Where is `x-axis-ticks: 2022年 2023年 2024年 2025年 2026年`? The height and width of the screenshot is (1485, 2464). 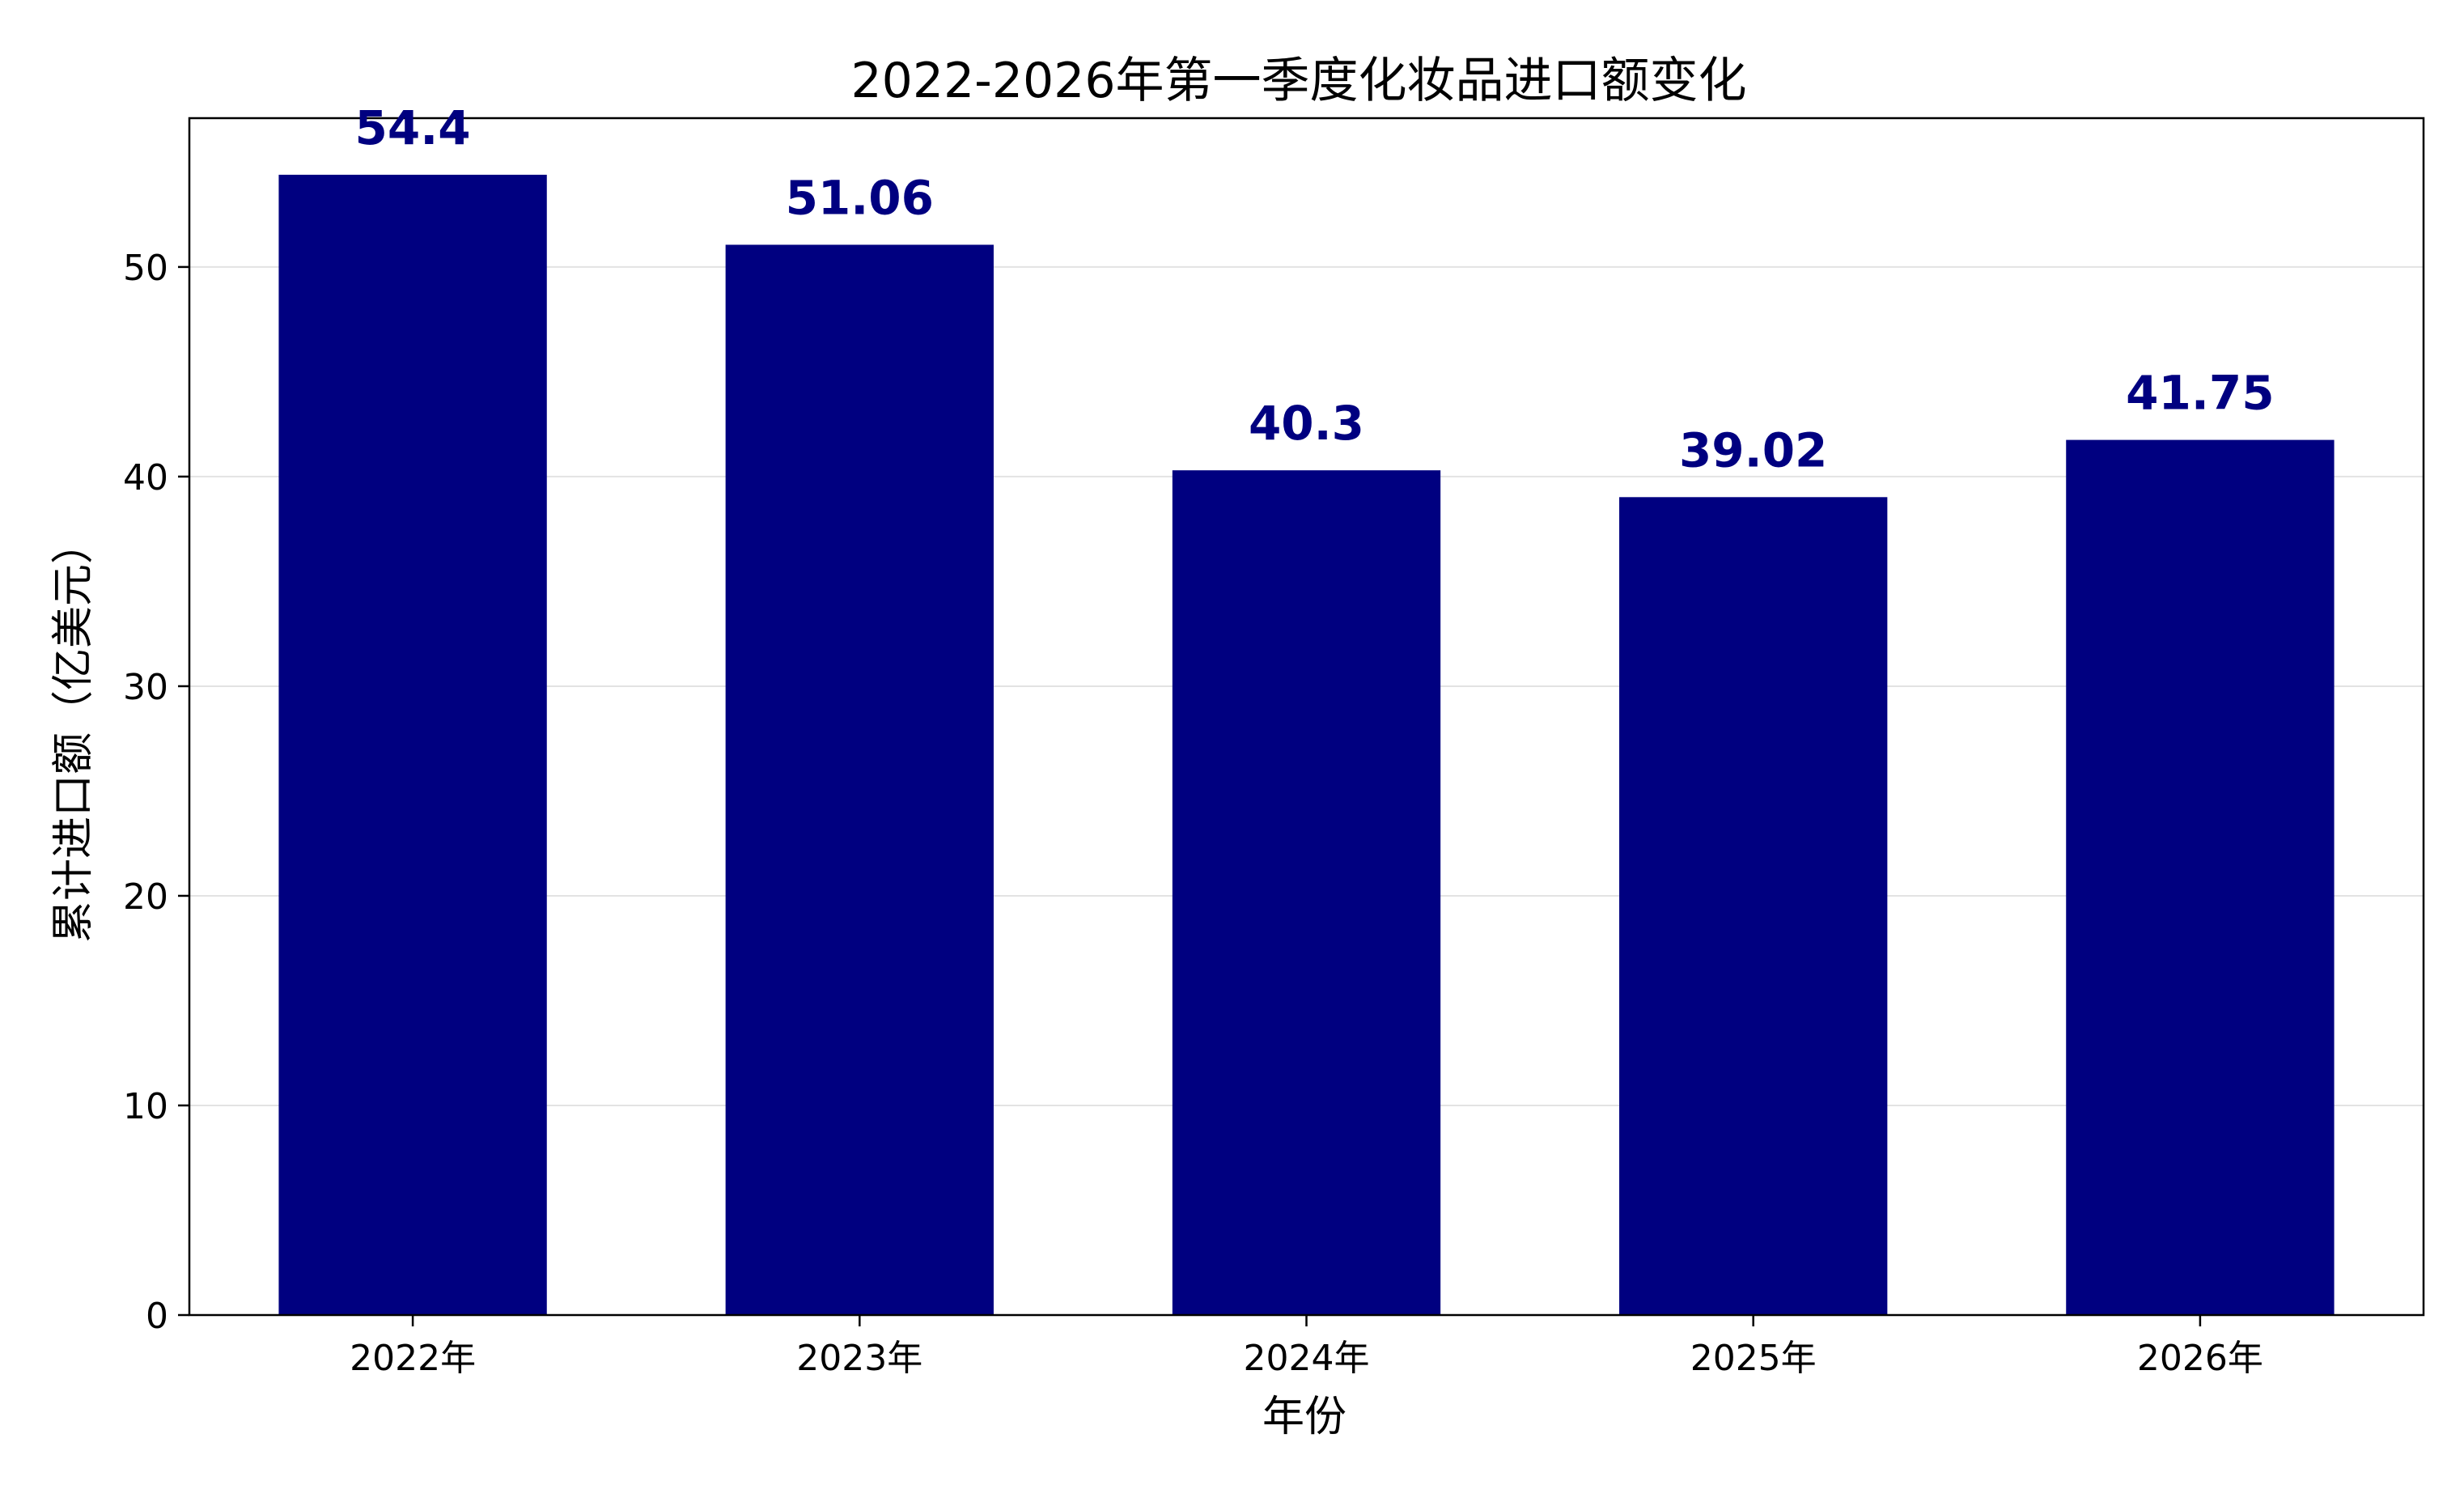
x-axis-ticks: 2022年 2023年 2024年 2025年 2026年 is located at coordinates (1306, 1347).